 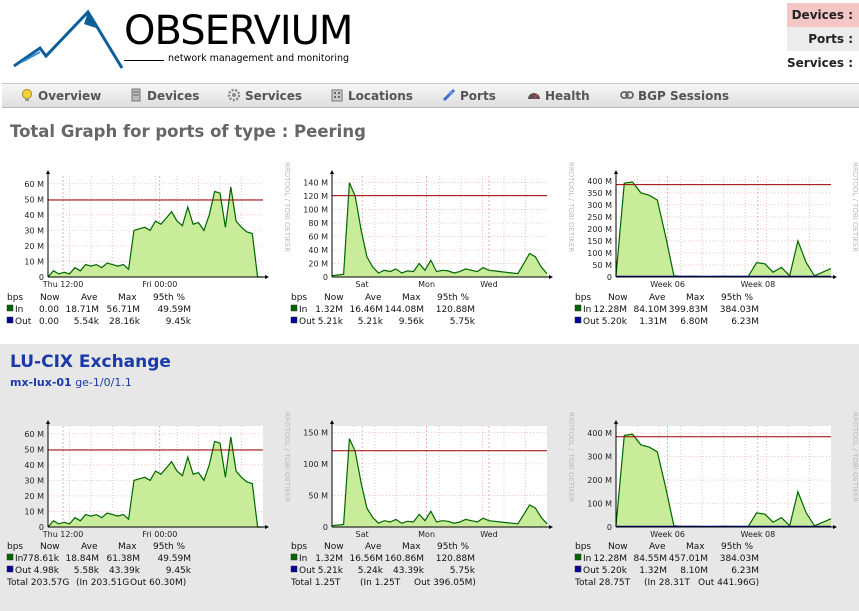 I want to click on nav-overview: Overview, so click(x=60, y=96).